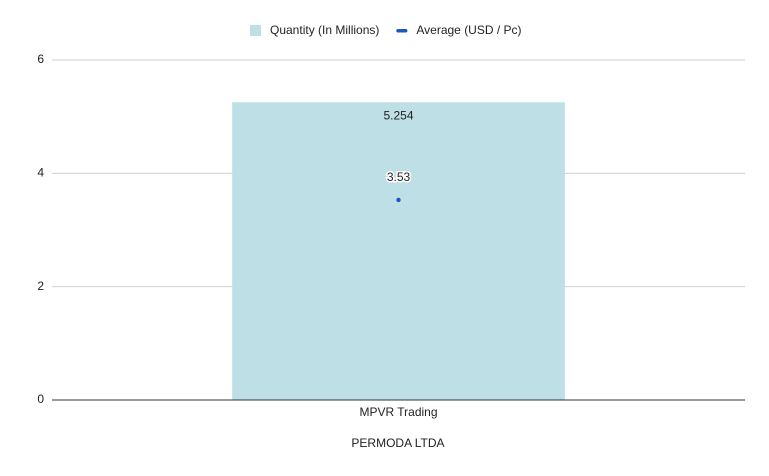  Describe the element at coordinates (399, 177) in the screenshot. I see `data-label: 3.53` at that location.